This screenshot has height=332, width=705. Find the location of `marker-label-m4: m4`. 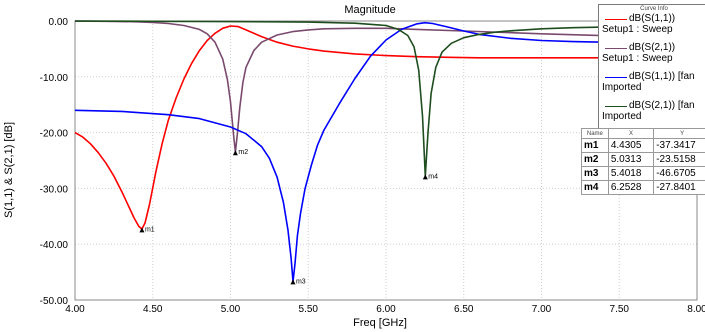

marker-label-m4: m4 is located at coordinates (433, 176).